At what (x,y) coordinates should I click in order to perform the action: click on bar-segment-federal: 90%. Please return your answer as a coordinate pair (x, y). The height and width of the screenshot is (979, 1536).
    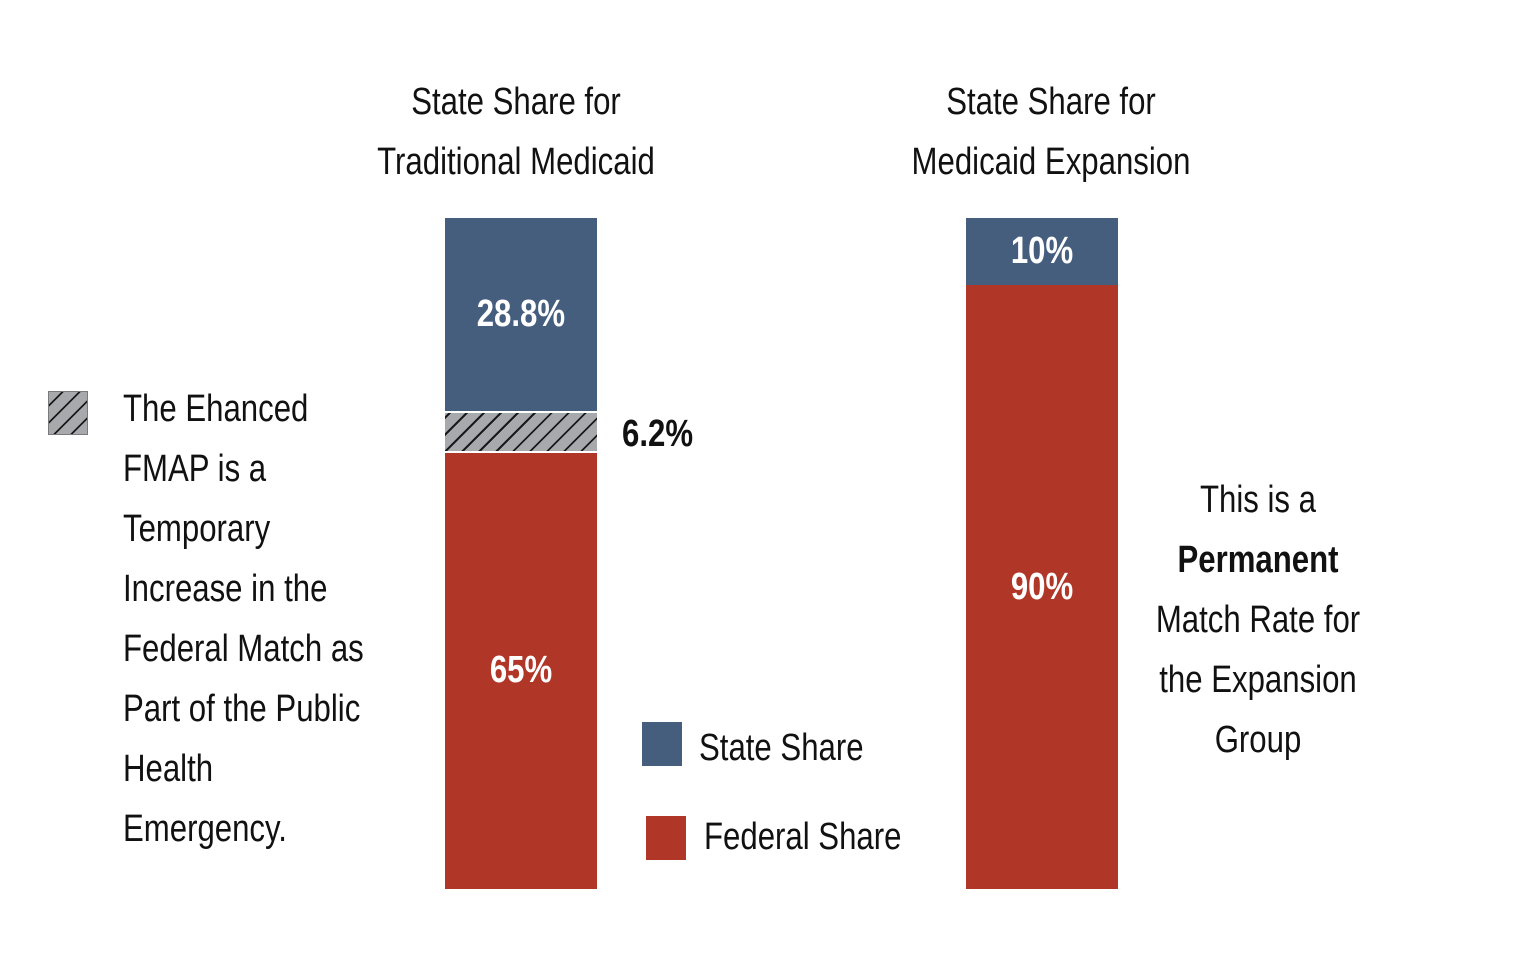
    Looking at the image, I should click on (1042, 587).